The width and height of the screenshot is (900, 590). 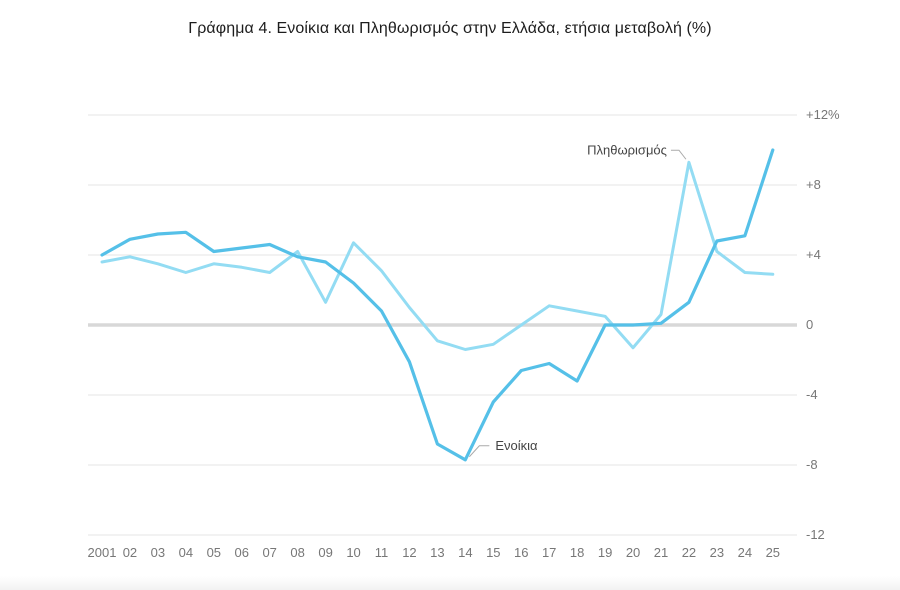 I want to click on x-tick-label: 22, so click(x=689, y=552).